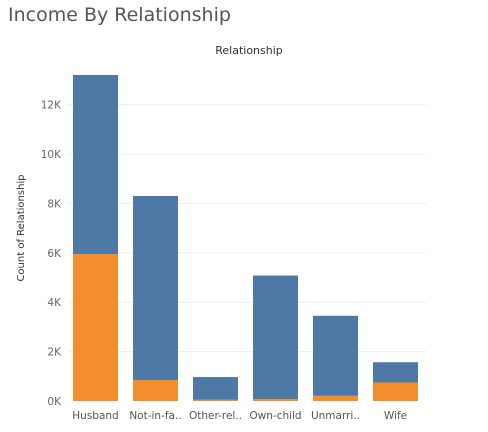 This screenshot has height=432, width=488. What do you see at coordinates (54, 402) in the screenshot?
I see `y-tick-label: 0K` at bounding box center [54, 402].